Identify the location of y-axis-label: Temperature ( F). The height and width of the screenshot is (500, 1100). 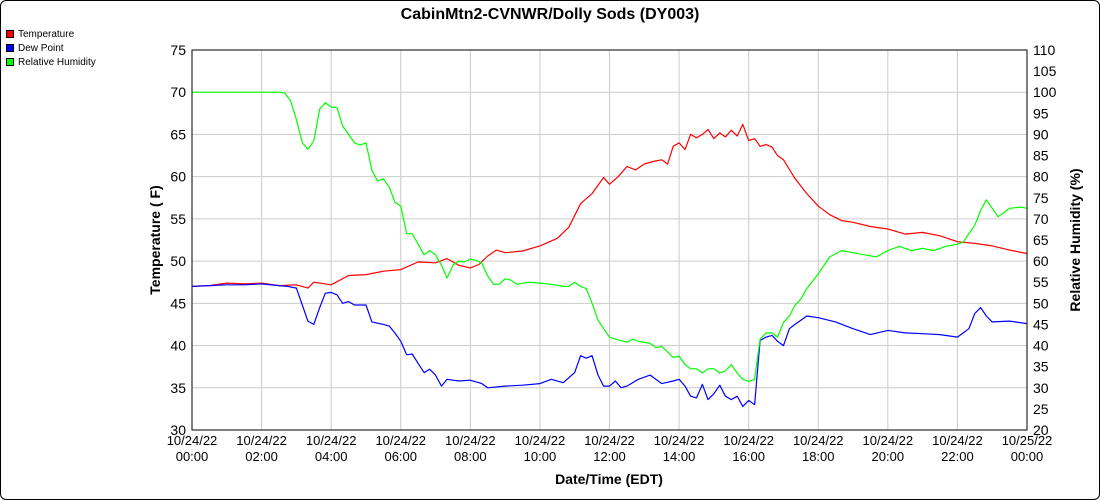
(155, 239).